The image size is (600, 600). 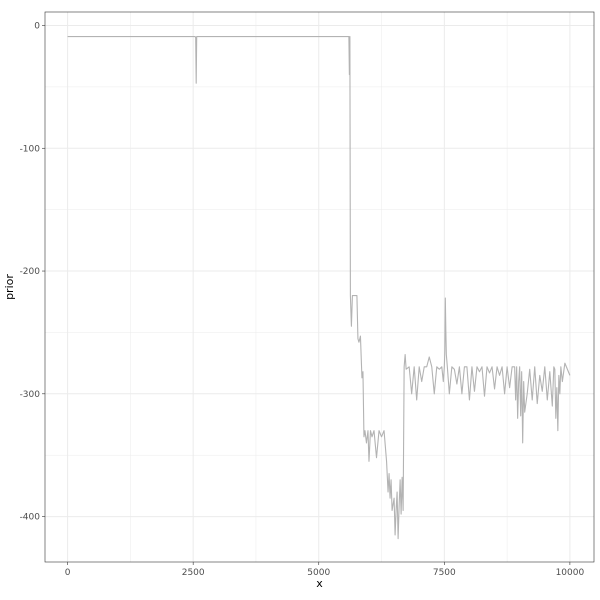 I want to click on y-axis-title: prior, so click(x=9, y=287).